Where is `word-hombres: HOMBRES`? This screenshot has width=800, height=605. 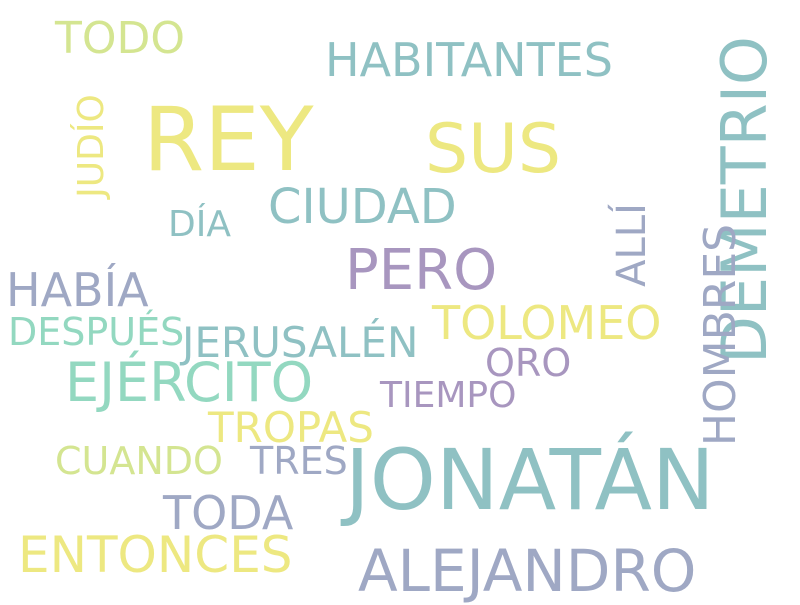
word-hombres: HOMBRES is located at coordinates (721, 335).